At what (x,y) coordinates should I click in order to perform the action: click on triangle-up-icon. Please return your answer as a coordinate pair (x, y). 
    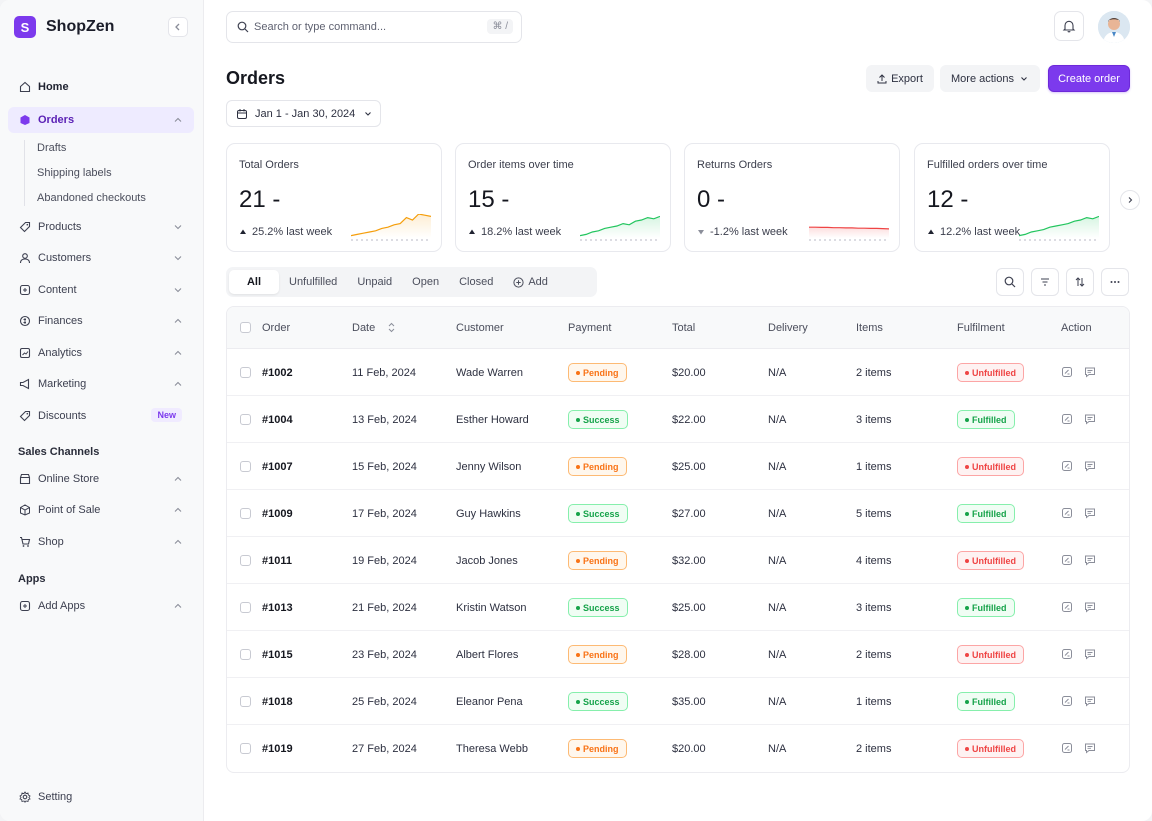
    Looking at the image, I should click on (931, 231).